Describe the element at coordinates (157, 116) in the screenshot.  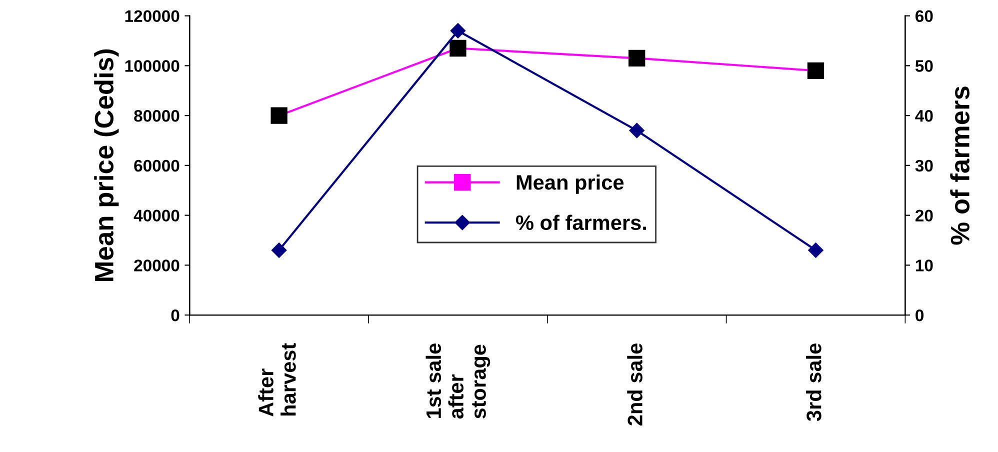
I see `y-tick-label: 80000` at that location.